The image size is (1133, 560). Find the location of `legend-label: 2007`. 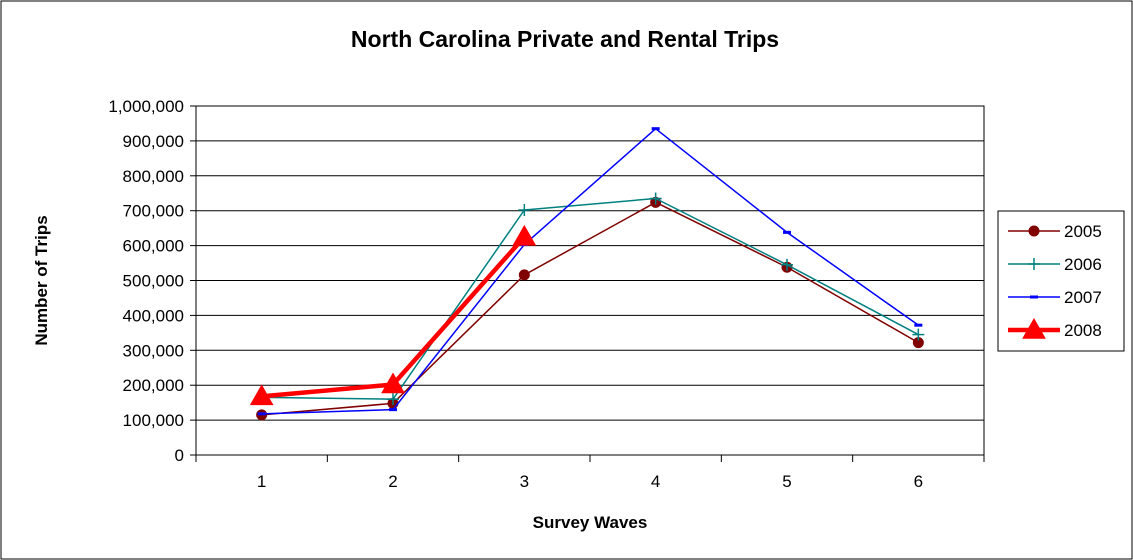

legend-label: 2007 is located at coordinates (1083, 297).